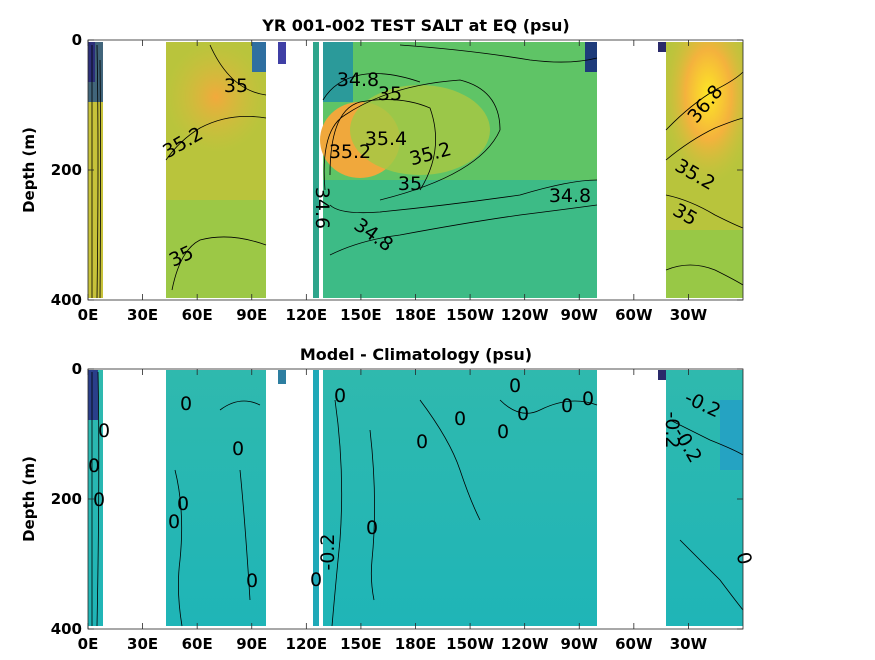 This screenshot has height=660, width=875. Describe the element at coordinates (316, 498) in the screenshot. I see `diff-field-passage-b` at that location.